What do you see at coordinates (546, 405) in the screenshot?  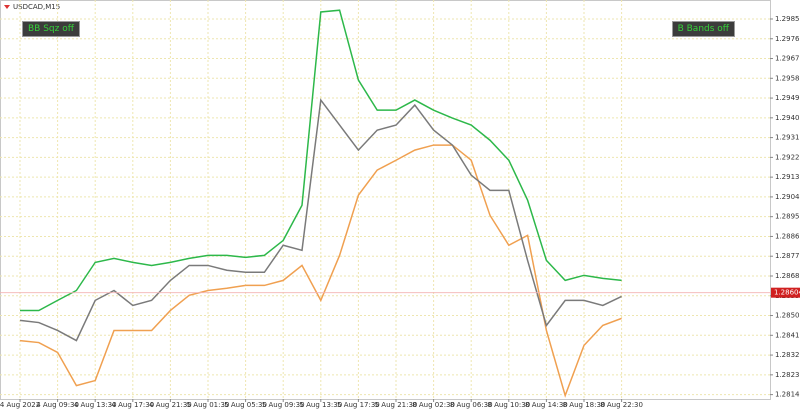 I see `x-tick-label: 8 Aug 14:30` at bounding box center [546, 405].